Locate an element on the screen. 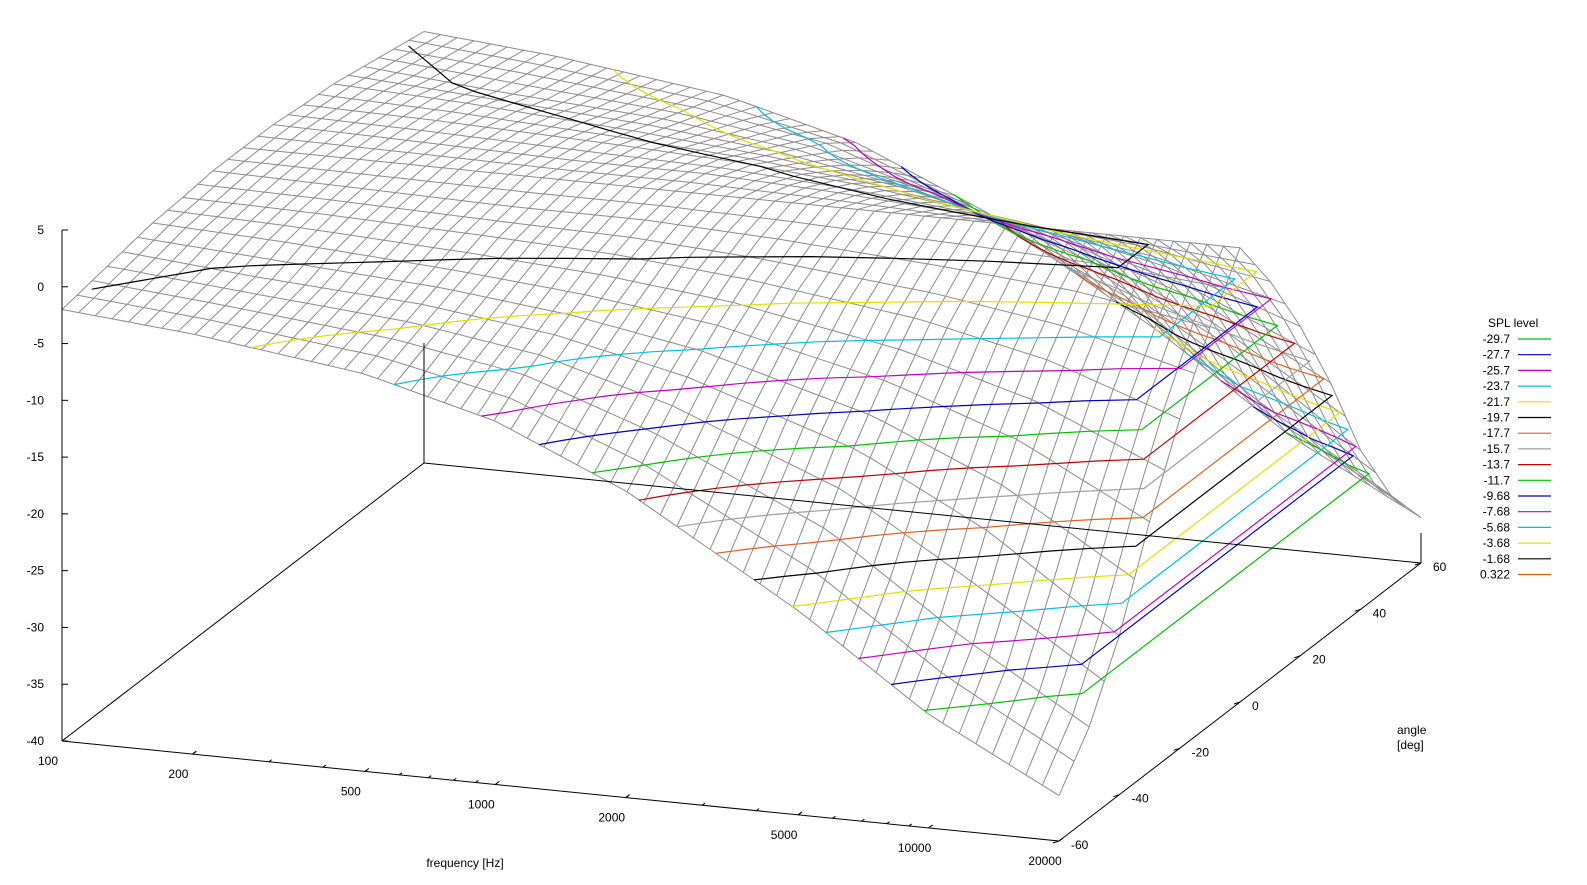 The height and width of the screenshot is (885, 1587). angle-tick-label: 20 is located at coordinates (1319, 660).